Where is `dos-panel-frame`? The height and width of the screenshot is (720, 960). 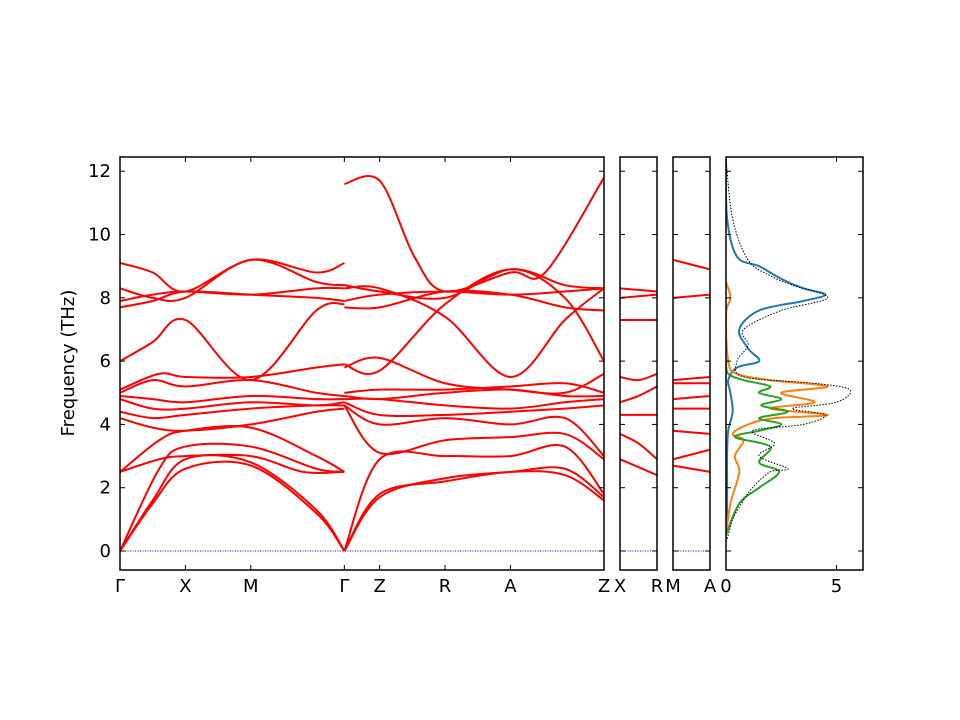
dos-panel-frame is located at coordinates (794, 363).